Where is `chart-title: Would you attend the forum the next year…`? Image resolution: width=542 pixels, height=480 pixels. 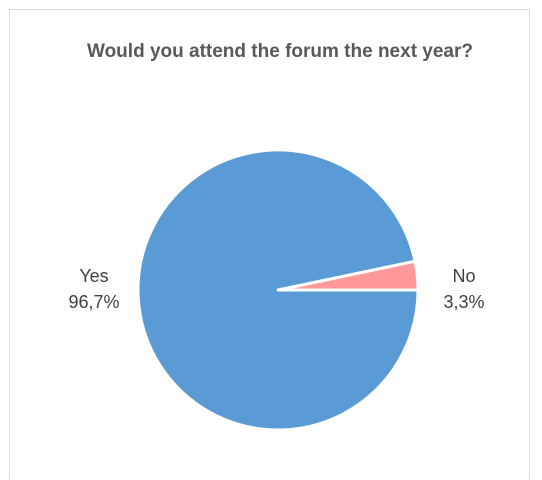 chart-title: Would you attend the forum the next year… is located at coordinates (279, 51).